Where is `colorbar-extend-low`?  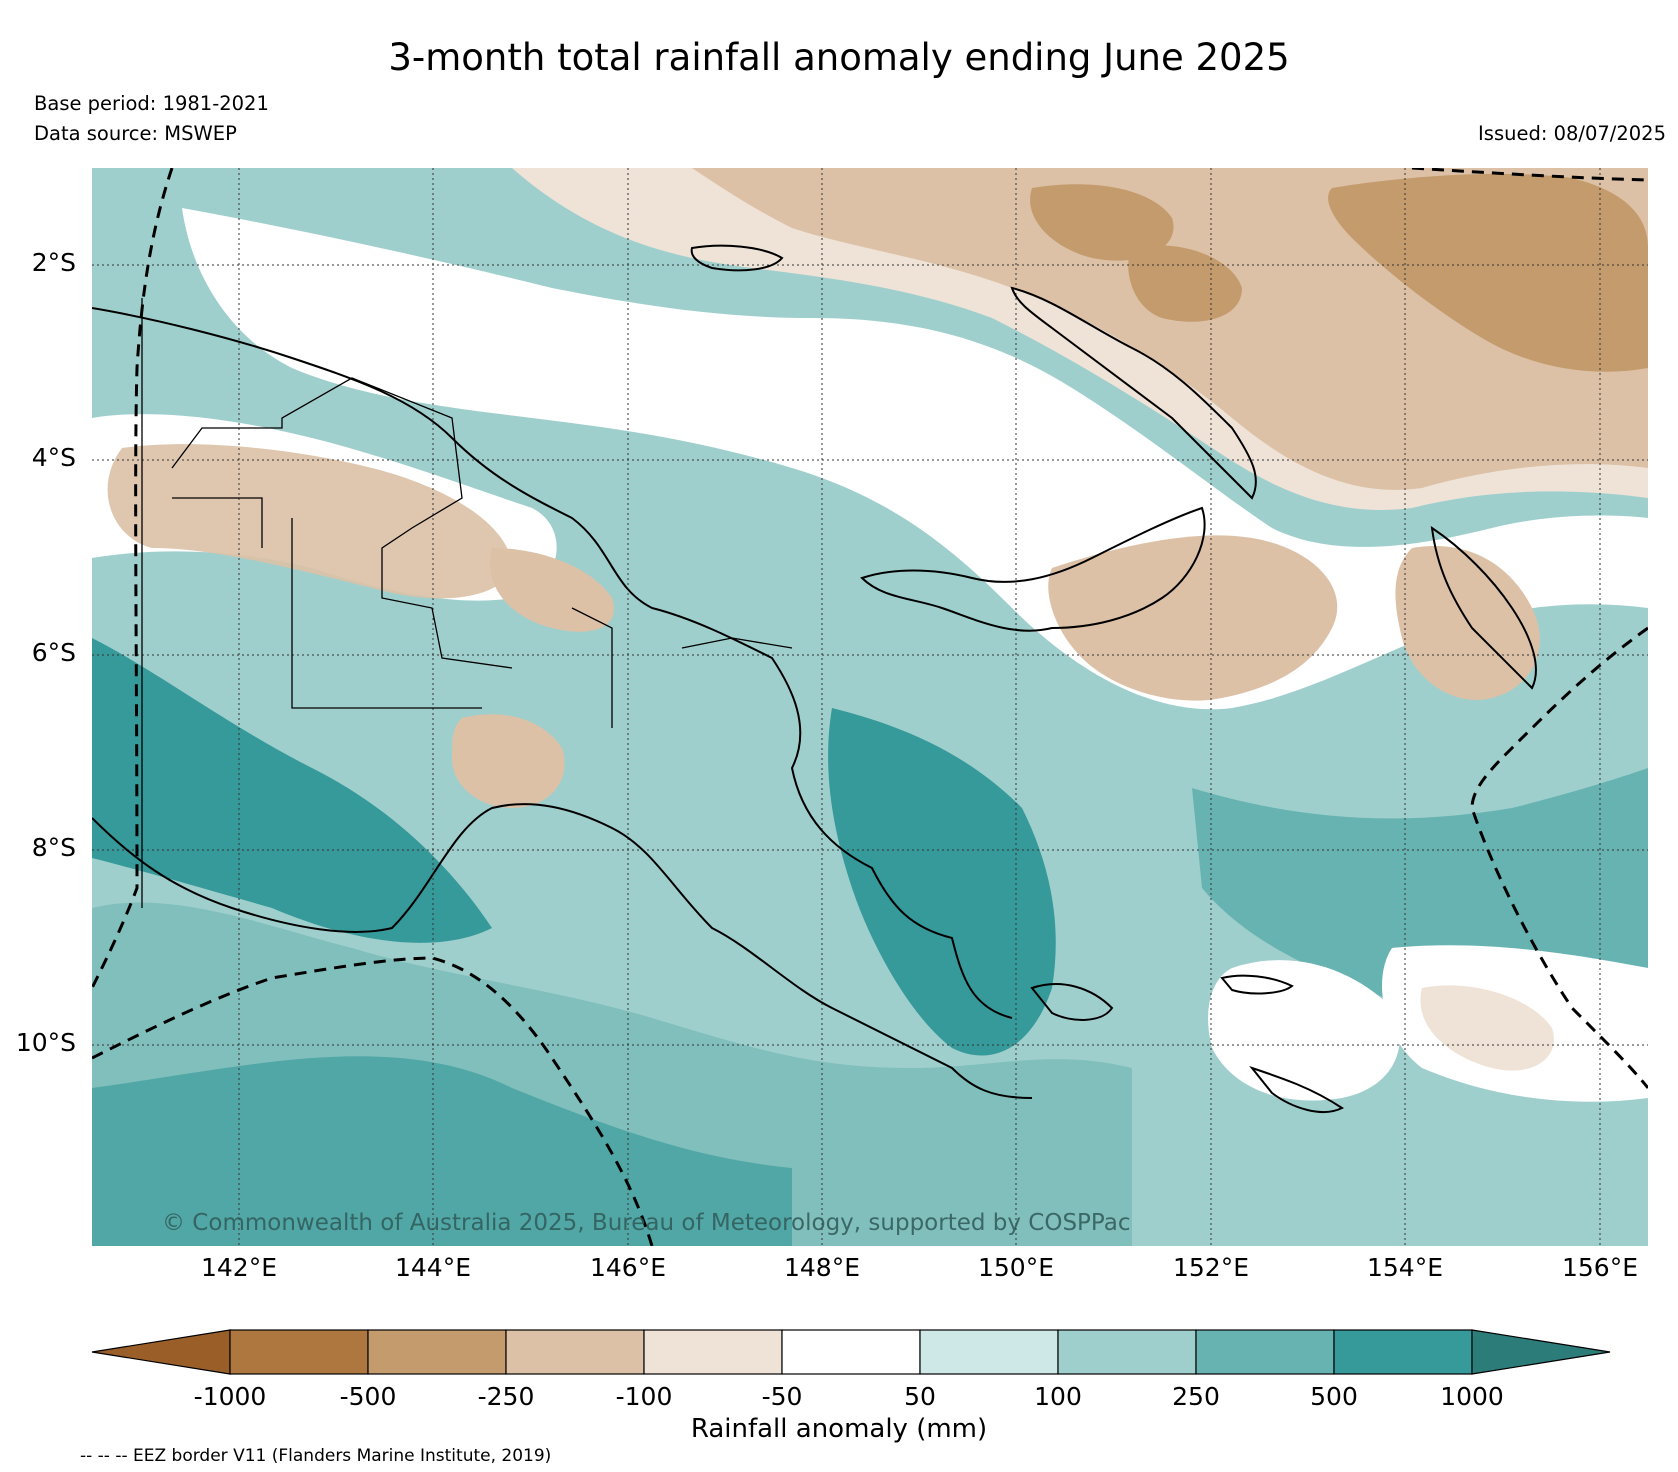 colorbar-extend-low is located at coordinates (161, 1352).